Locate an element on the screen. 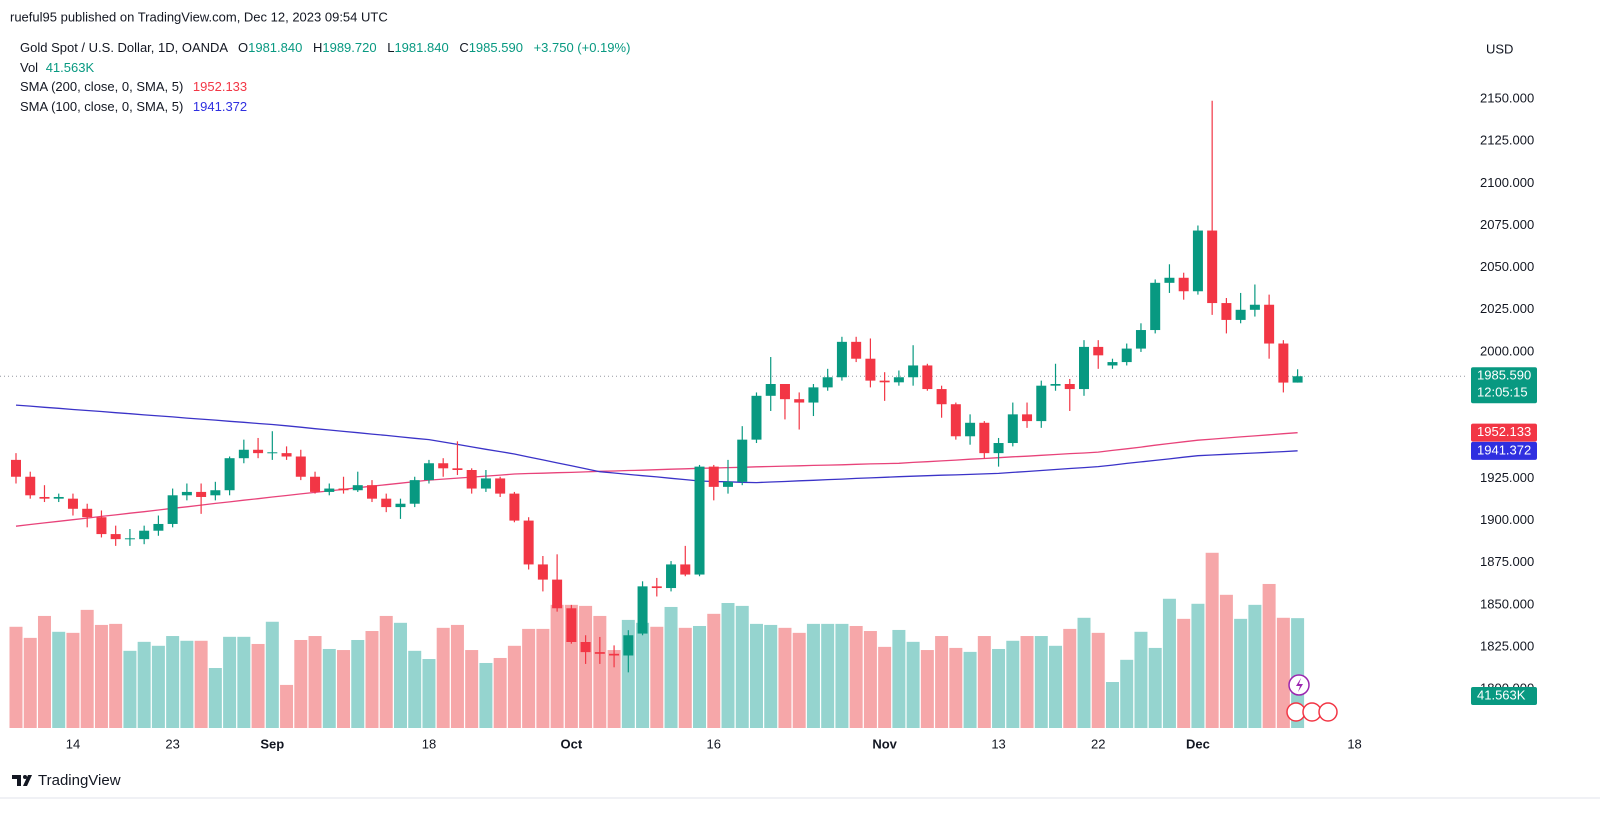  volume-label: 41.563K is located at coordinates (1501, 694).